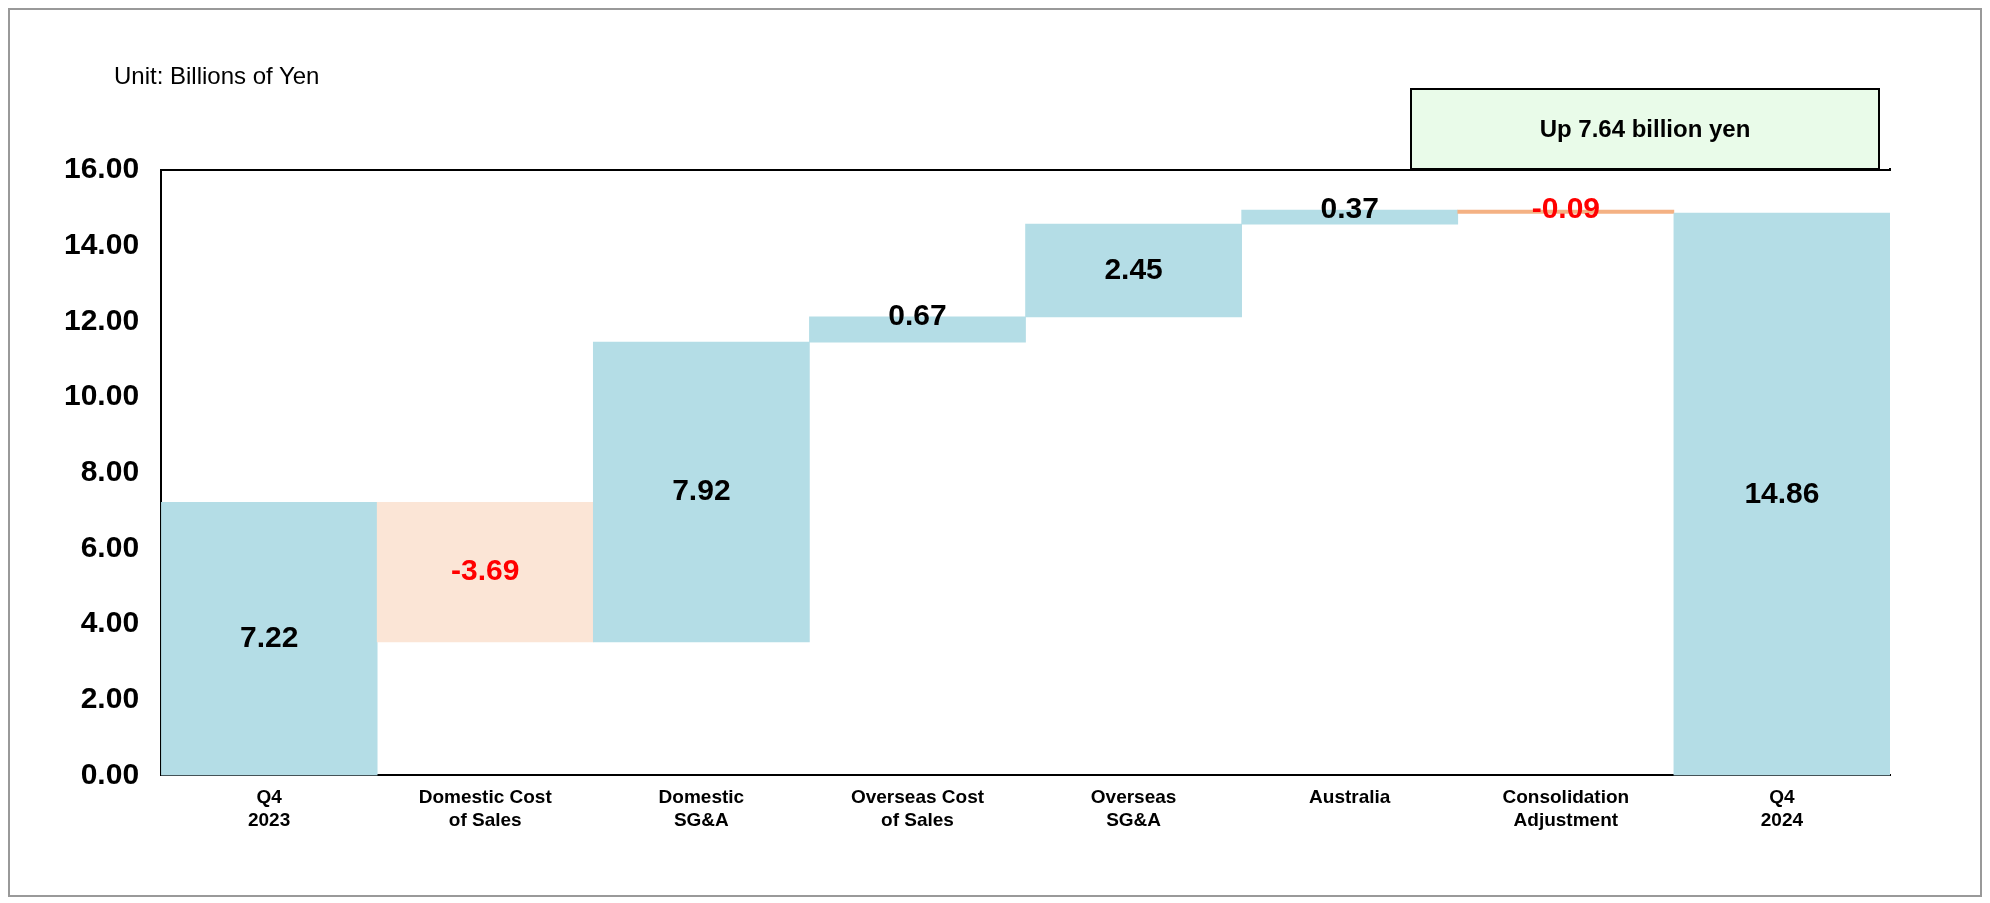 Image resolution: width=1990 pixels, height=903 pixels. What do you see at coordinates (917, 315) in the screenshot?
I see `data-label: 0.67` at bounding box center [917, 315].